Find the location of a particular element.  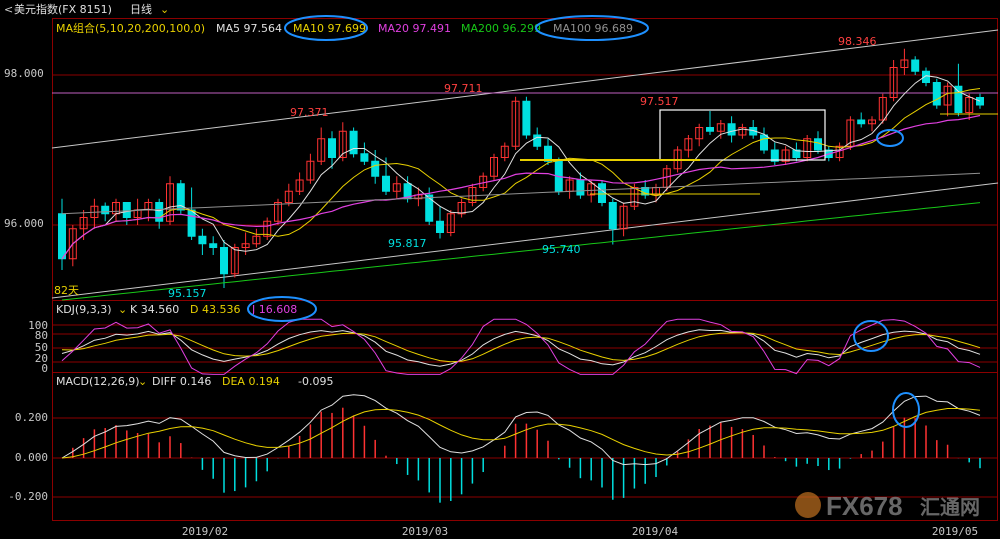

kdj-j-line is located at coordinates (521, 346).